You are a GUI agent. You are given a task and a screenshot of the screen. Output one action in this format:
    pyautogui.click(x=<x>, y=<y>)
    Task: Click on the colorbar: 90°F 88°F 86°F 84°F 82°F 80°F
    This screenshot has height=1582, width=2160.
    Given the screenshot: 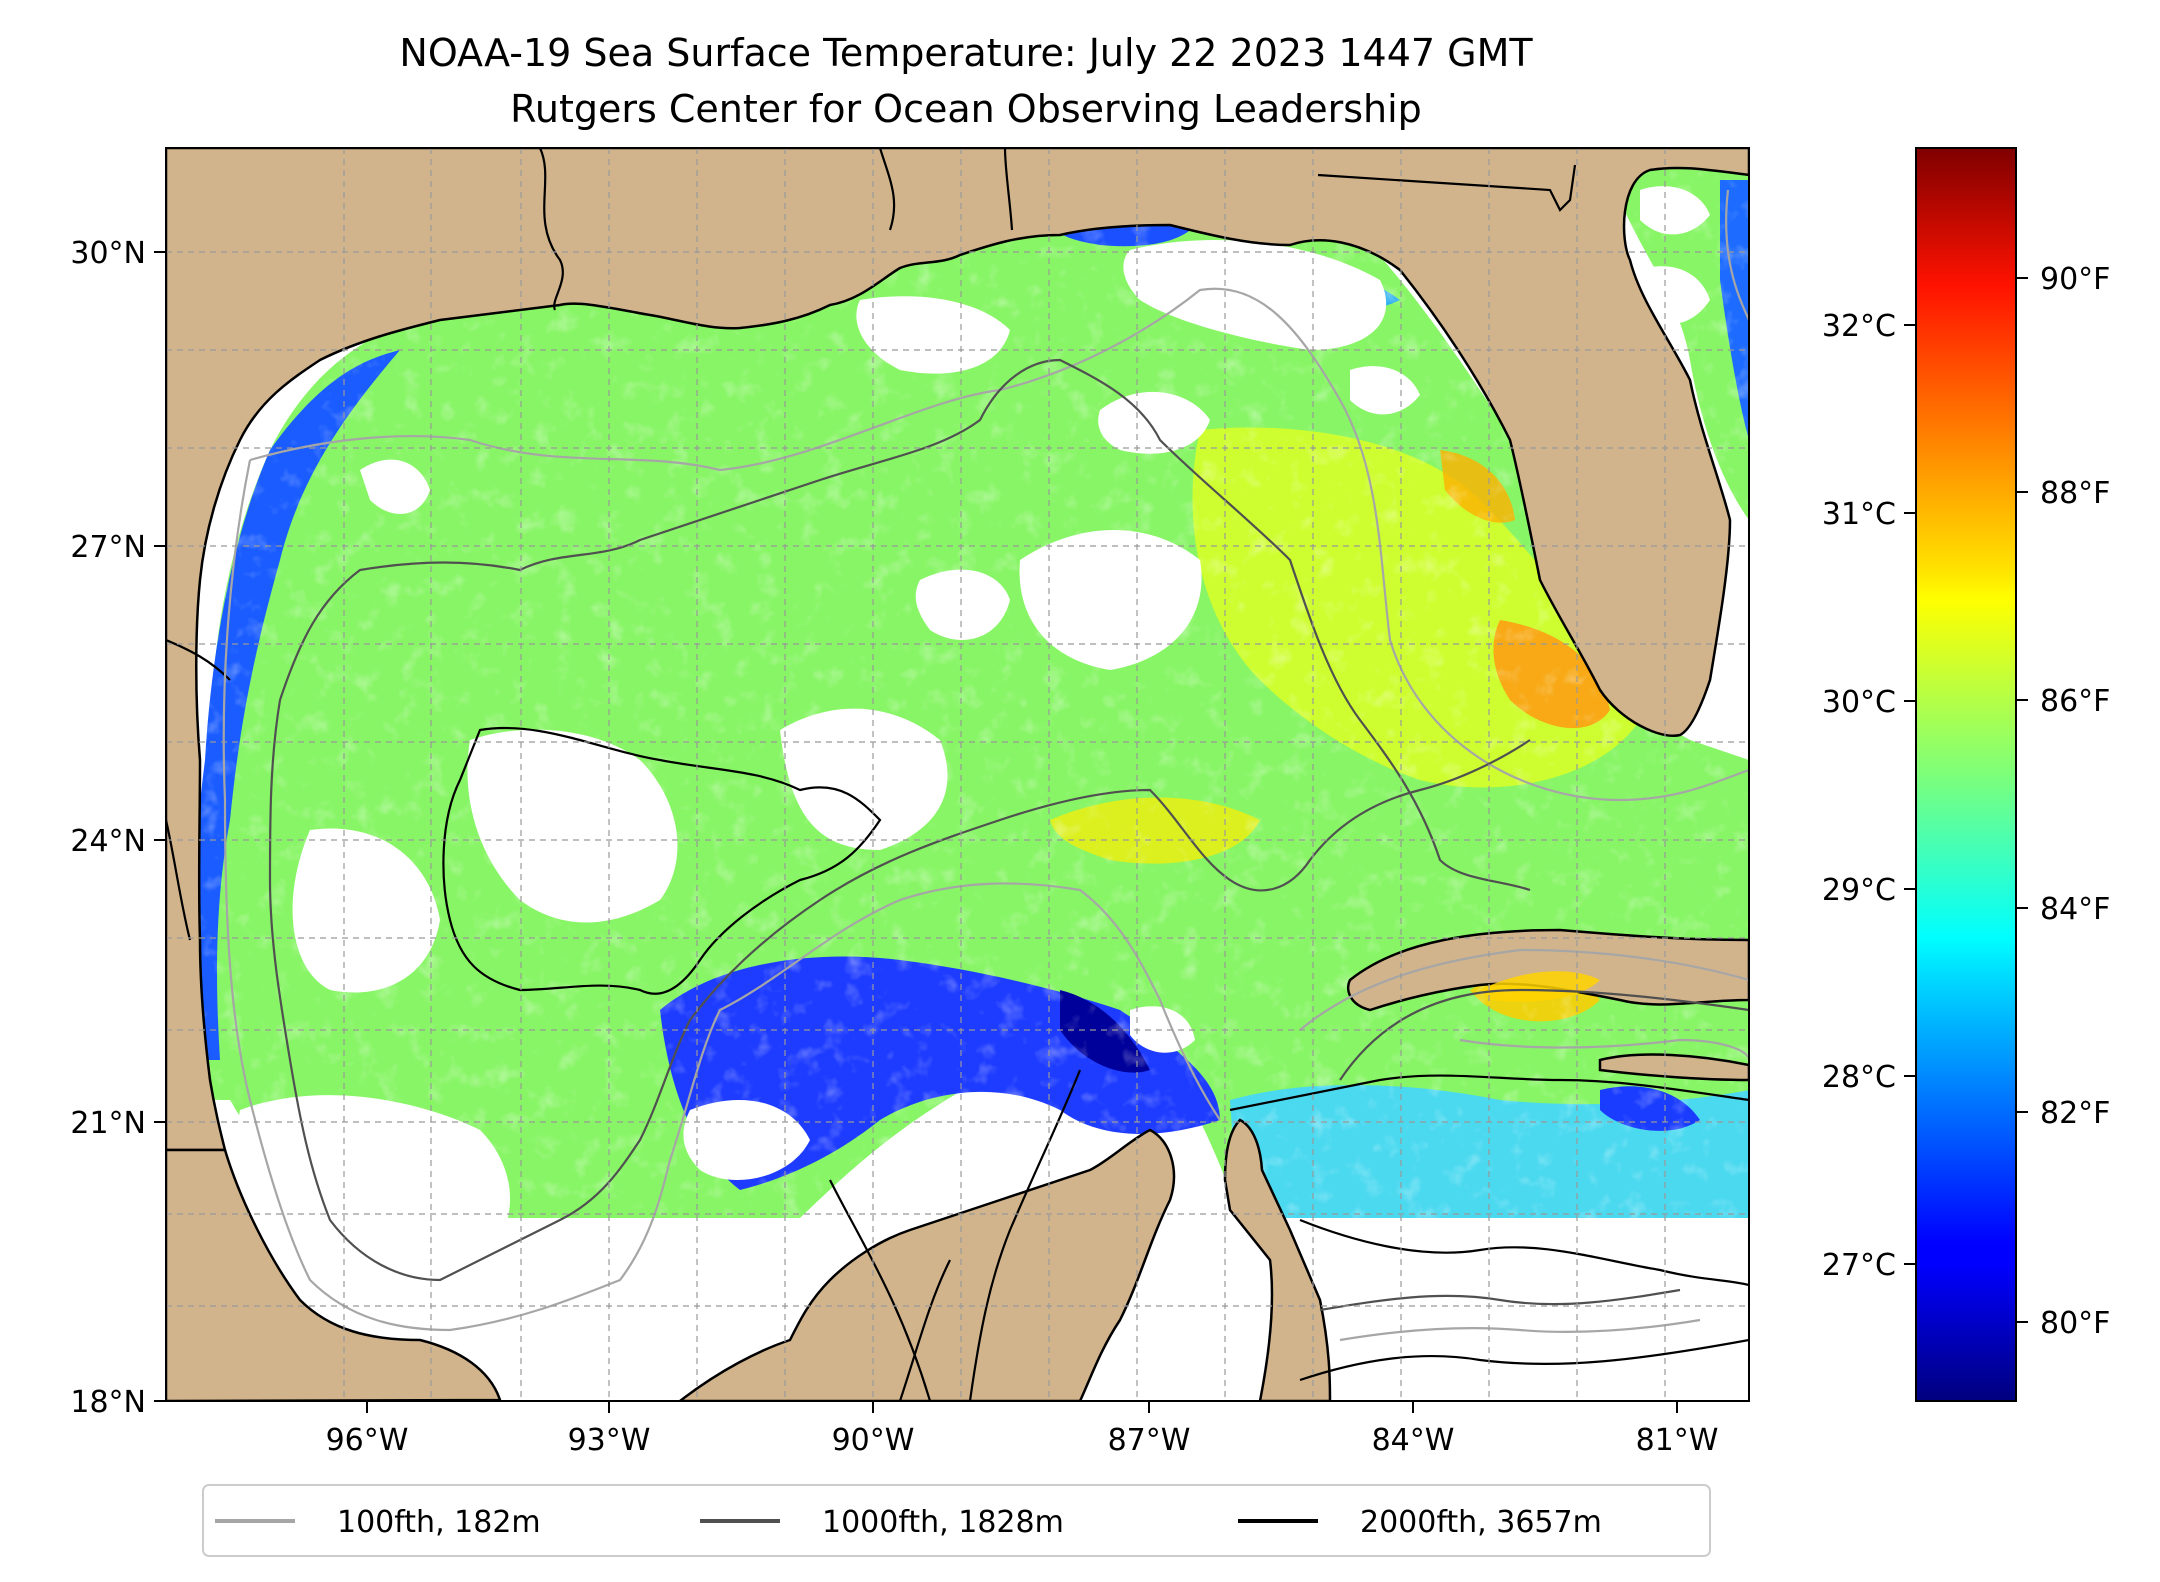 What is the action you would take?
    pyautogui.click(x=2012, y=774)
    